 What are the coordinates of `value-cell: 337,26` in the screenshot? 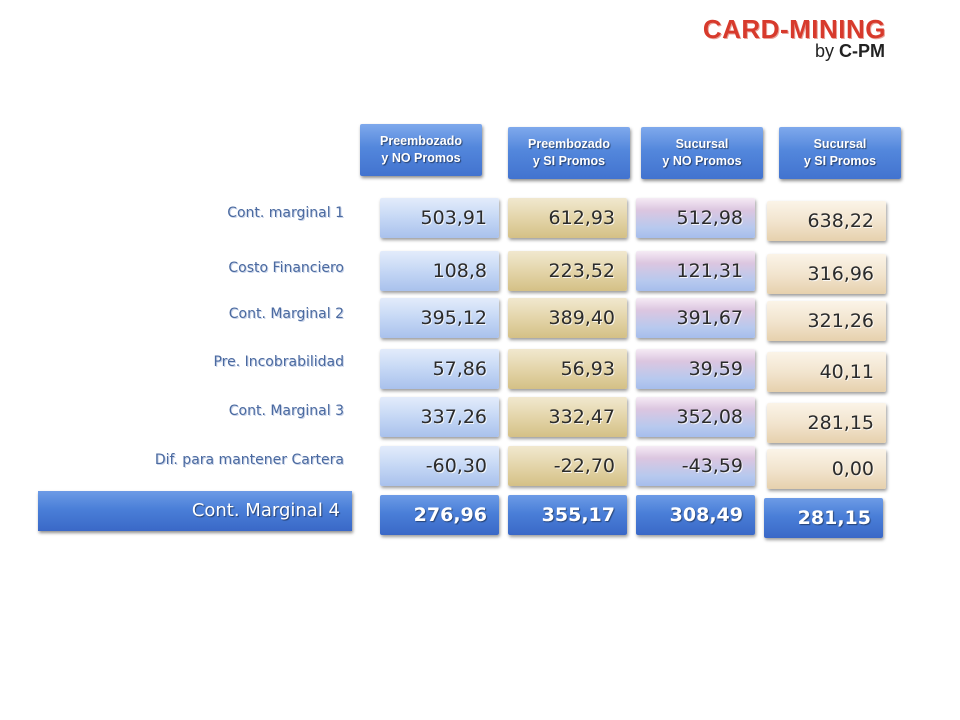 It's located at (439, 417).